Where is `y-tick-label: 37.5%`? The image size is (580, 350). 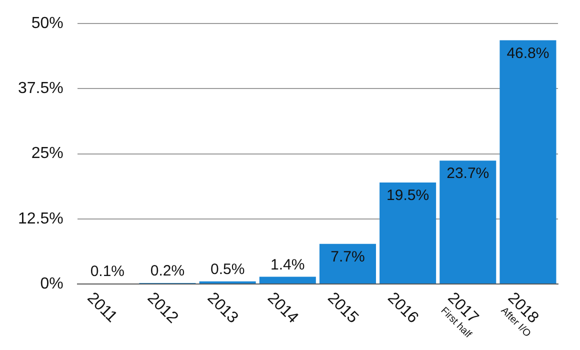
y-tick-label: 37.5% is located at coordinates (41, 89).